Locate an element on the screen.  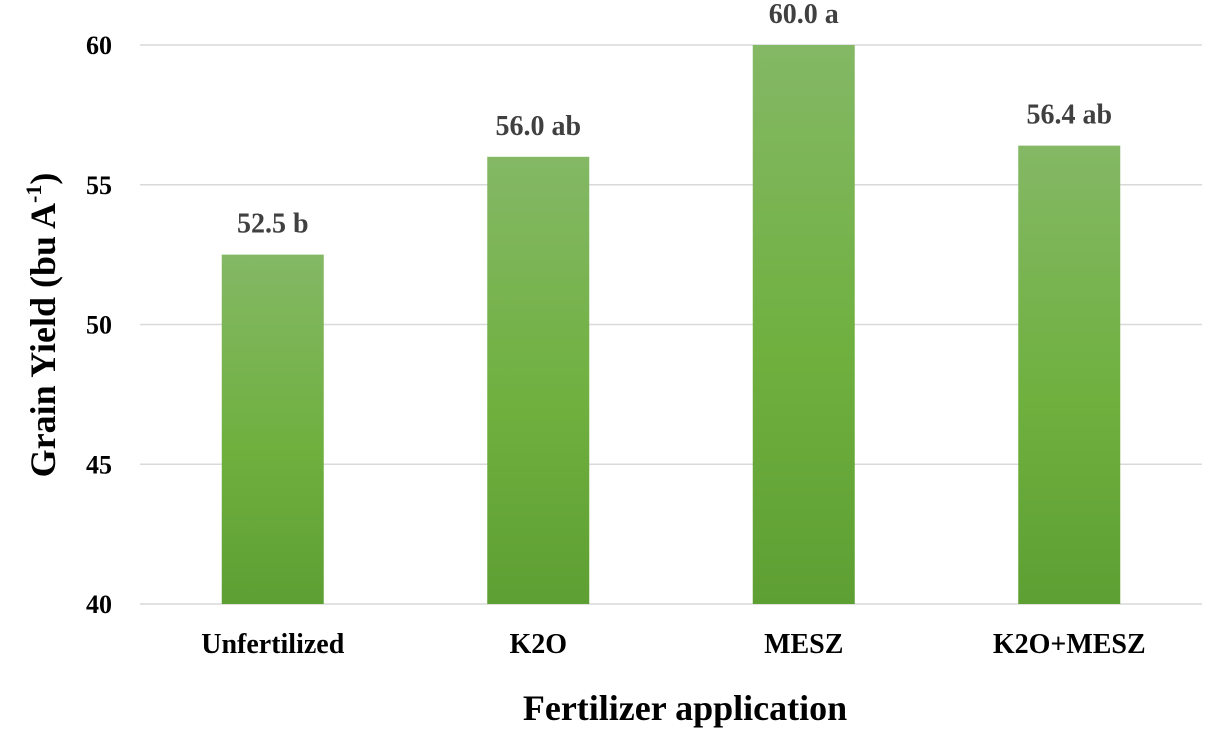
y-axis-title-close: ) is located at coordinates (43, 179).